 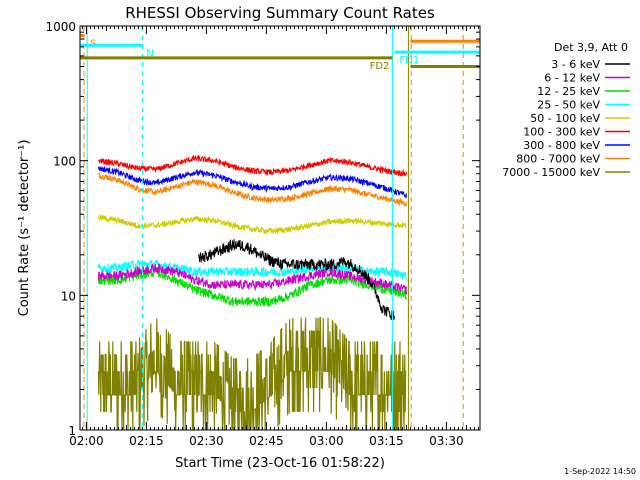 What do you see at coordinates (386, 441) in the screenshot?
I see `x-tick-label-6: 03:15` at bounding box center [386, 441].